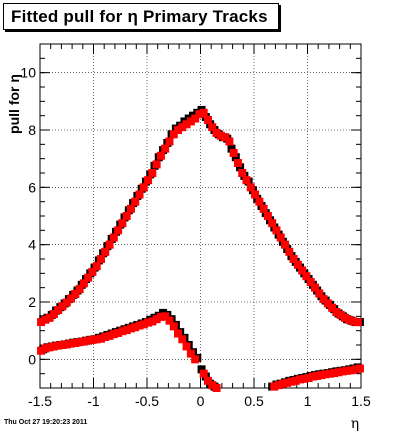 The width and height of the screenshot is (400, 433). I want to click on chart-title: Fitted pull for η Primary Tracks, so click(139, 16).